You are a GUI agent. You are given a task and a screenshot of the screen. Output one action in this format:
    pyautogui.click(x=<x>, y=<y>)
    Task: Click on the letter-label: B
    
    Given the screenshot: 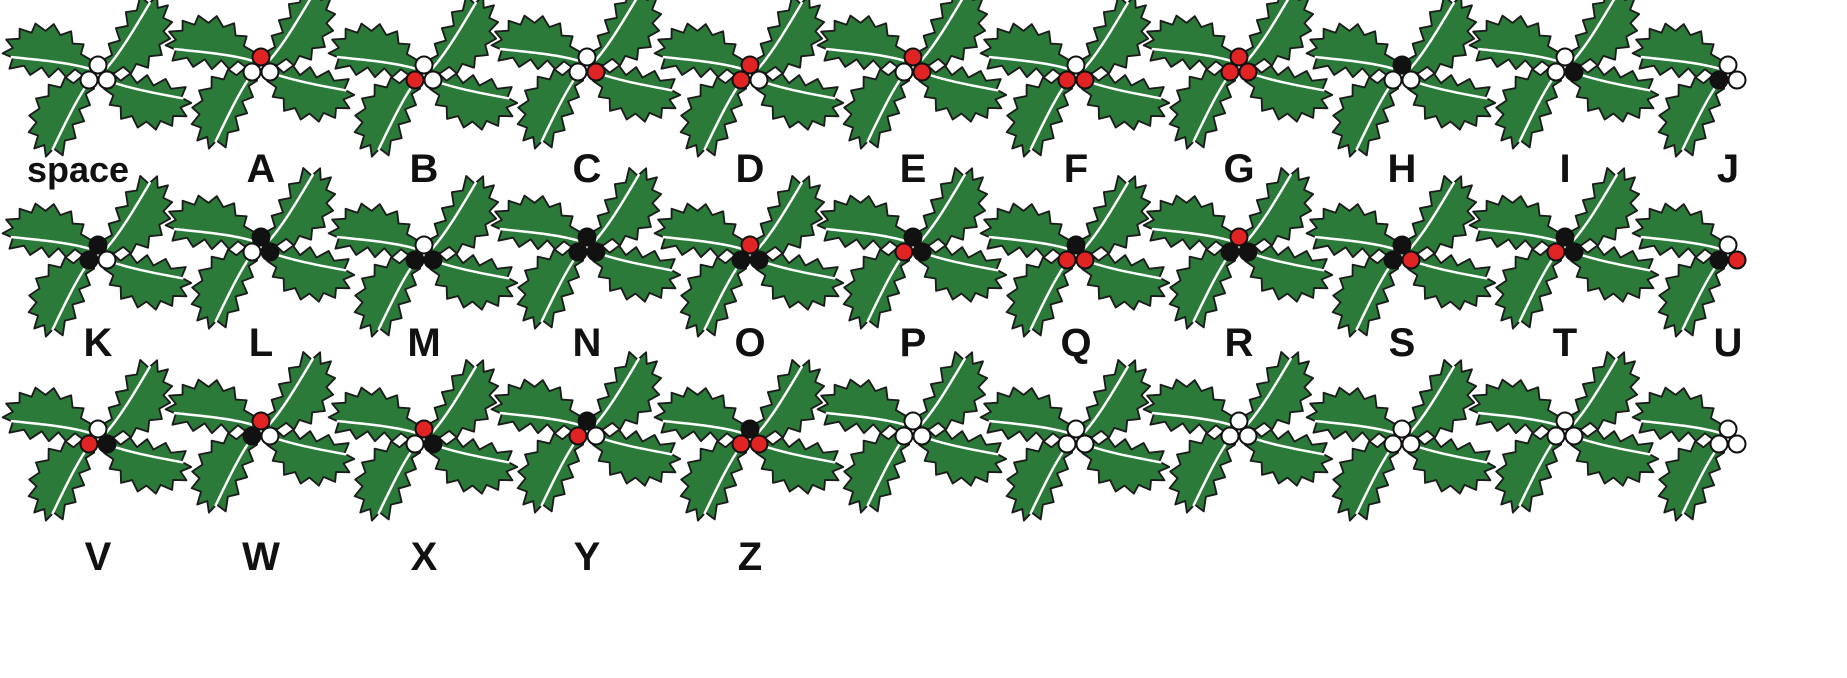 What is the action you would take?
    pyautogui.click(x=424, y=169)
    